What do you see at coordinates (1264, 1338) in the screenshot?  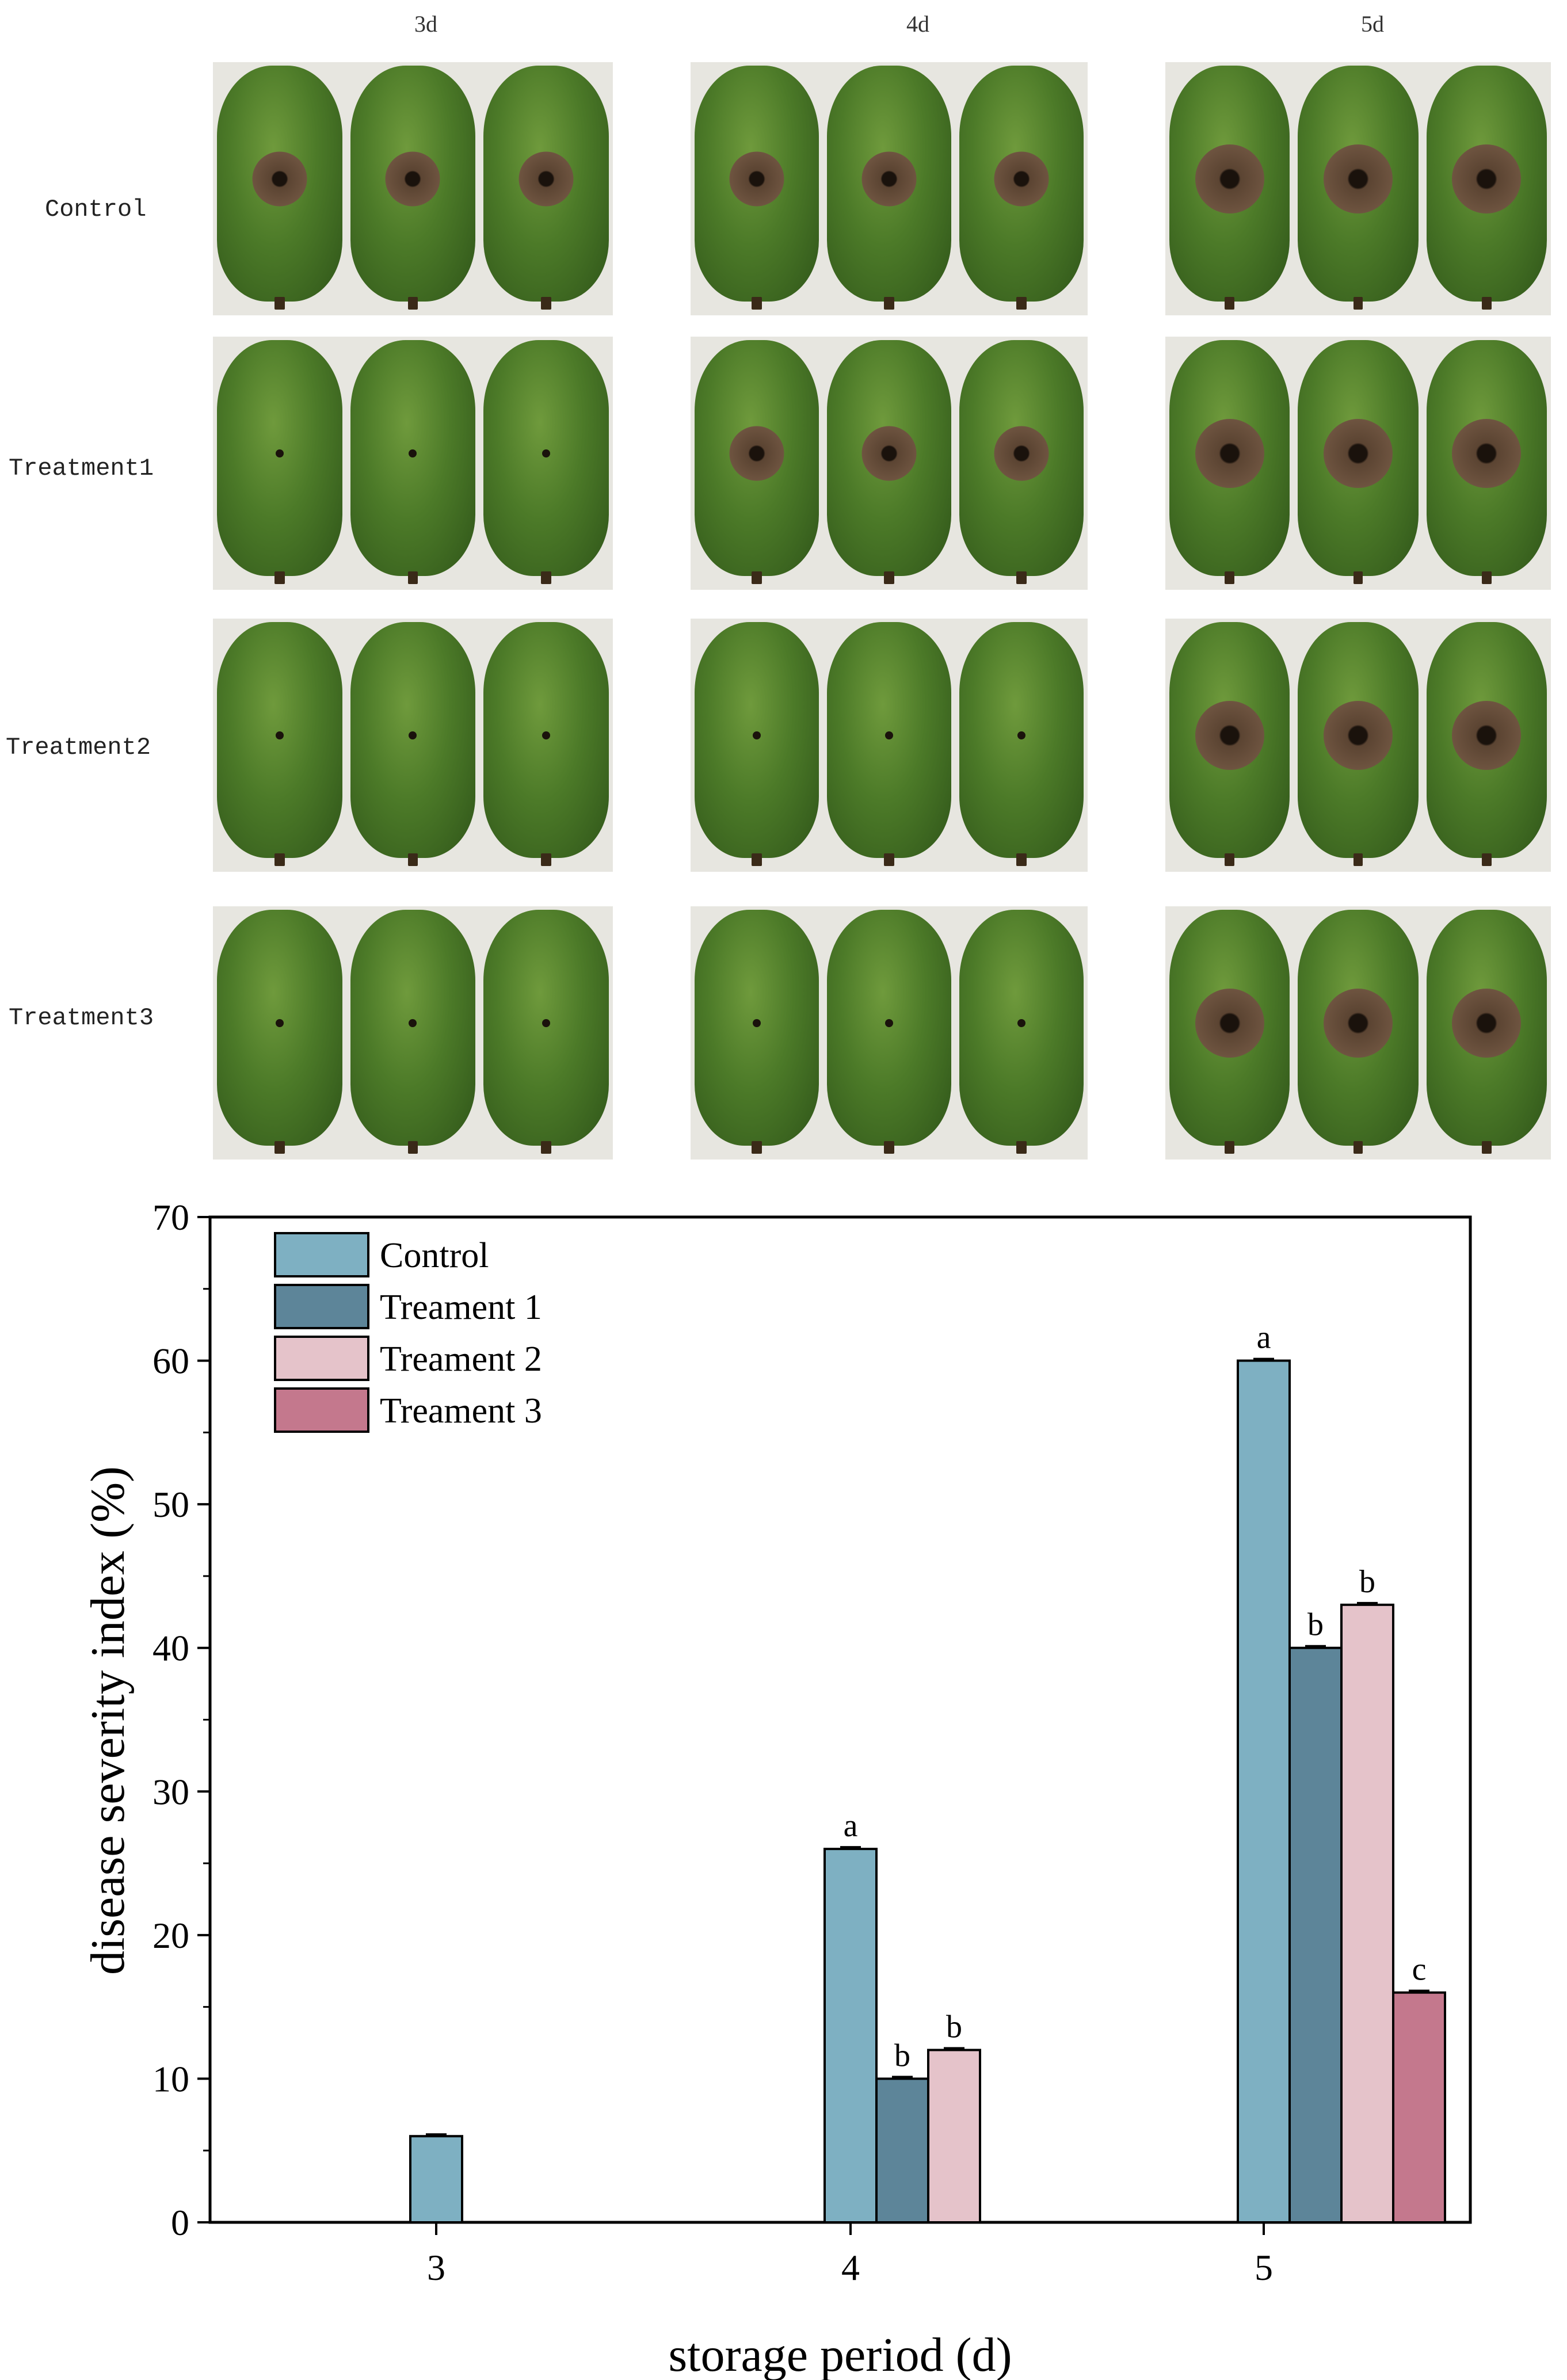 I see `significance-letter: a` at bounding box center [1264, 1338].